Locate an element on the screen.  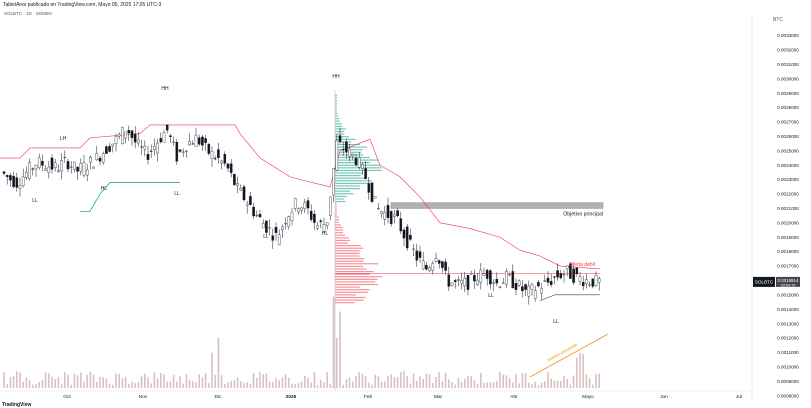
price-tick-label: 0.0012000 is located at coordinates (788, 338).